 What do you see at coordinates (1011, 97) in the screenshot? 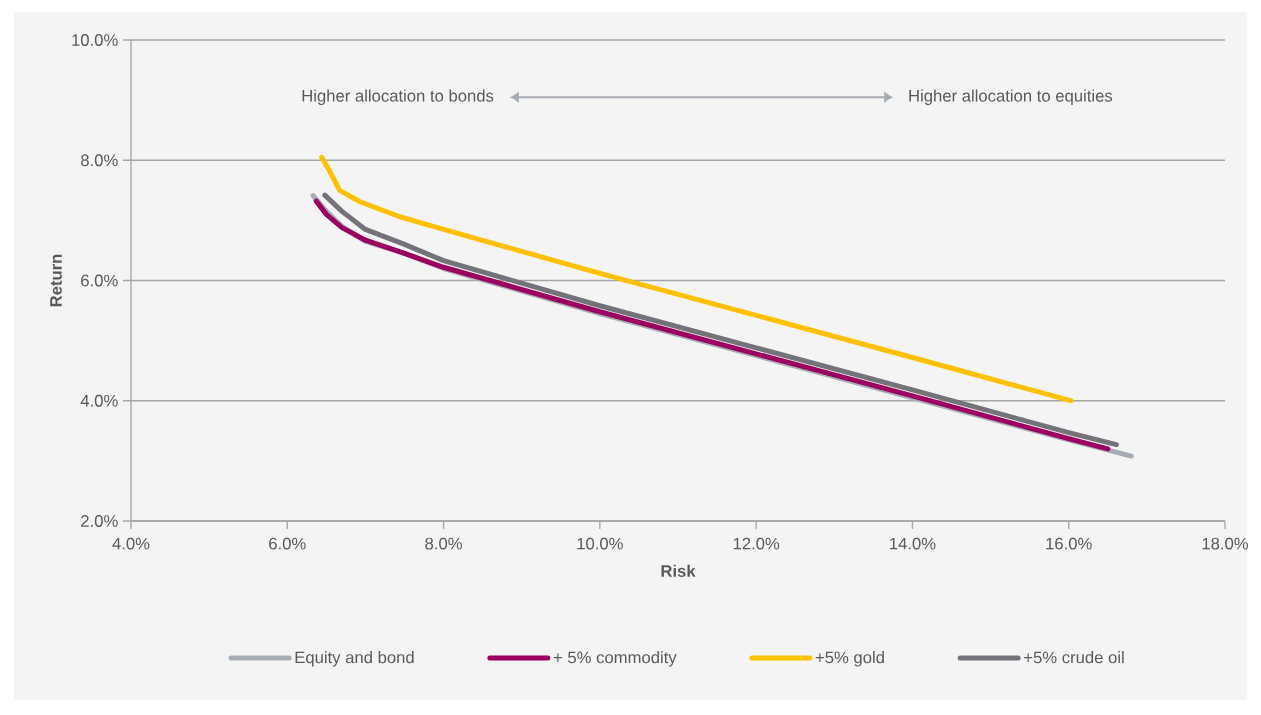
I see `annotation: Higher allocation to equities` at bounding box center [1011, 97].